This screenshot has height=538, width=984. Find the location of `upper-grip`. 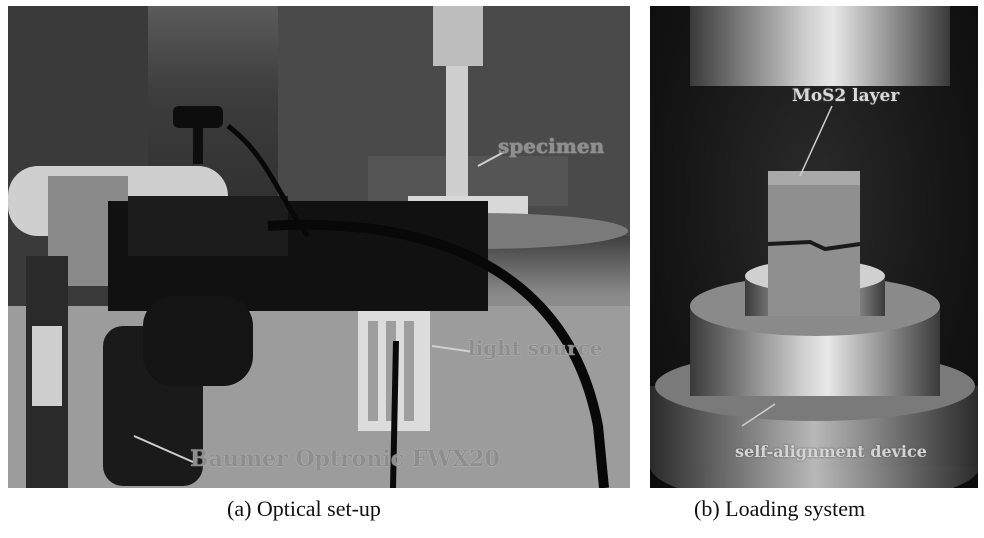

upper-grip is located at coordinates (820, 46).